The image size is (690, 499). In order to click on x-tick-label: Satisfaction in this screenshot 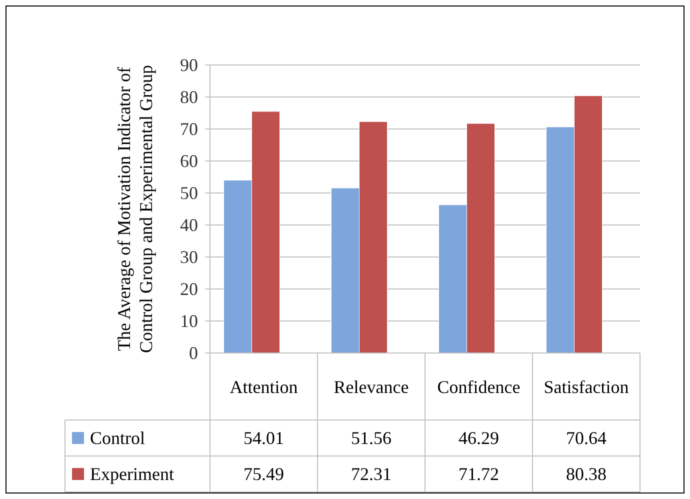, I will do `click(586, 387)`.